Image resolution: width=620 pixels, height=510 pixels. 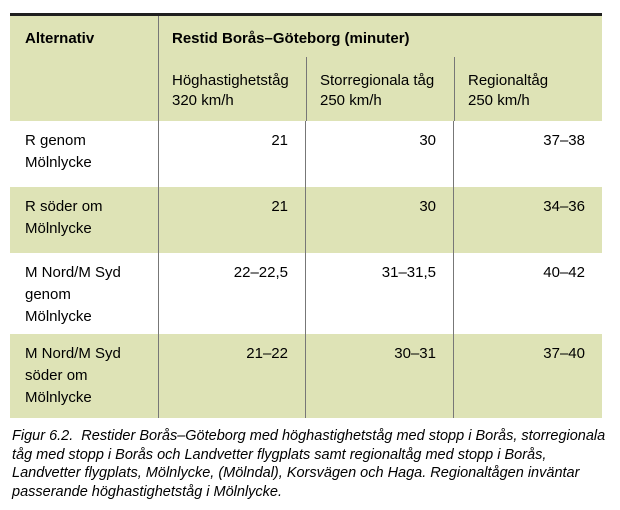 What do you see at coordinates (147, 491) in the screenshot?
I see `caption-line: passerande höghastighetståg i Mölnlycke.` at bounding box center [147, 491].